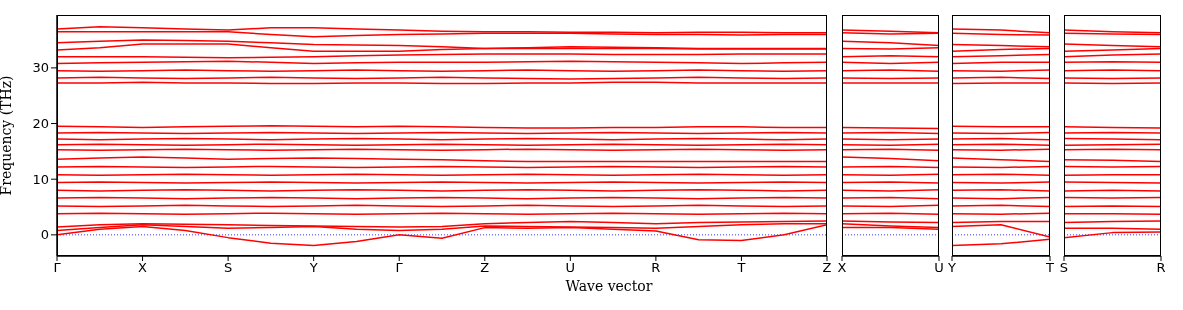 This screenshot has width=1183, height=310. Describe the element at coordinates (40, 68) in the screenshot. I see `y-tick-label: 30` at that location.